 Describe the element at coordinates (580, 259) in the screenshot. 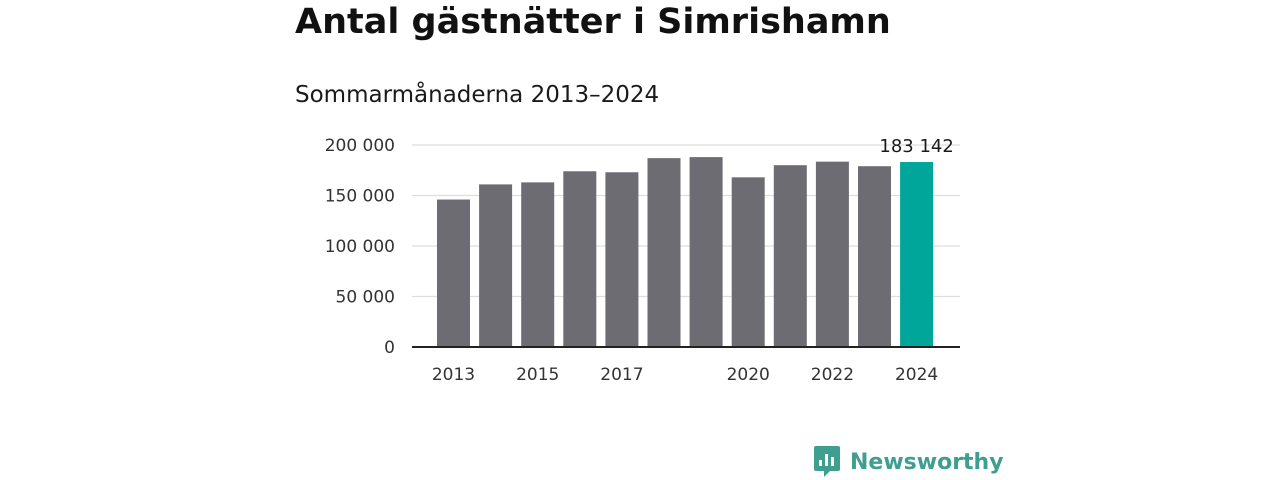

I see `bar-2016` at that location.